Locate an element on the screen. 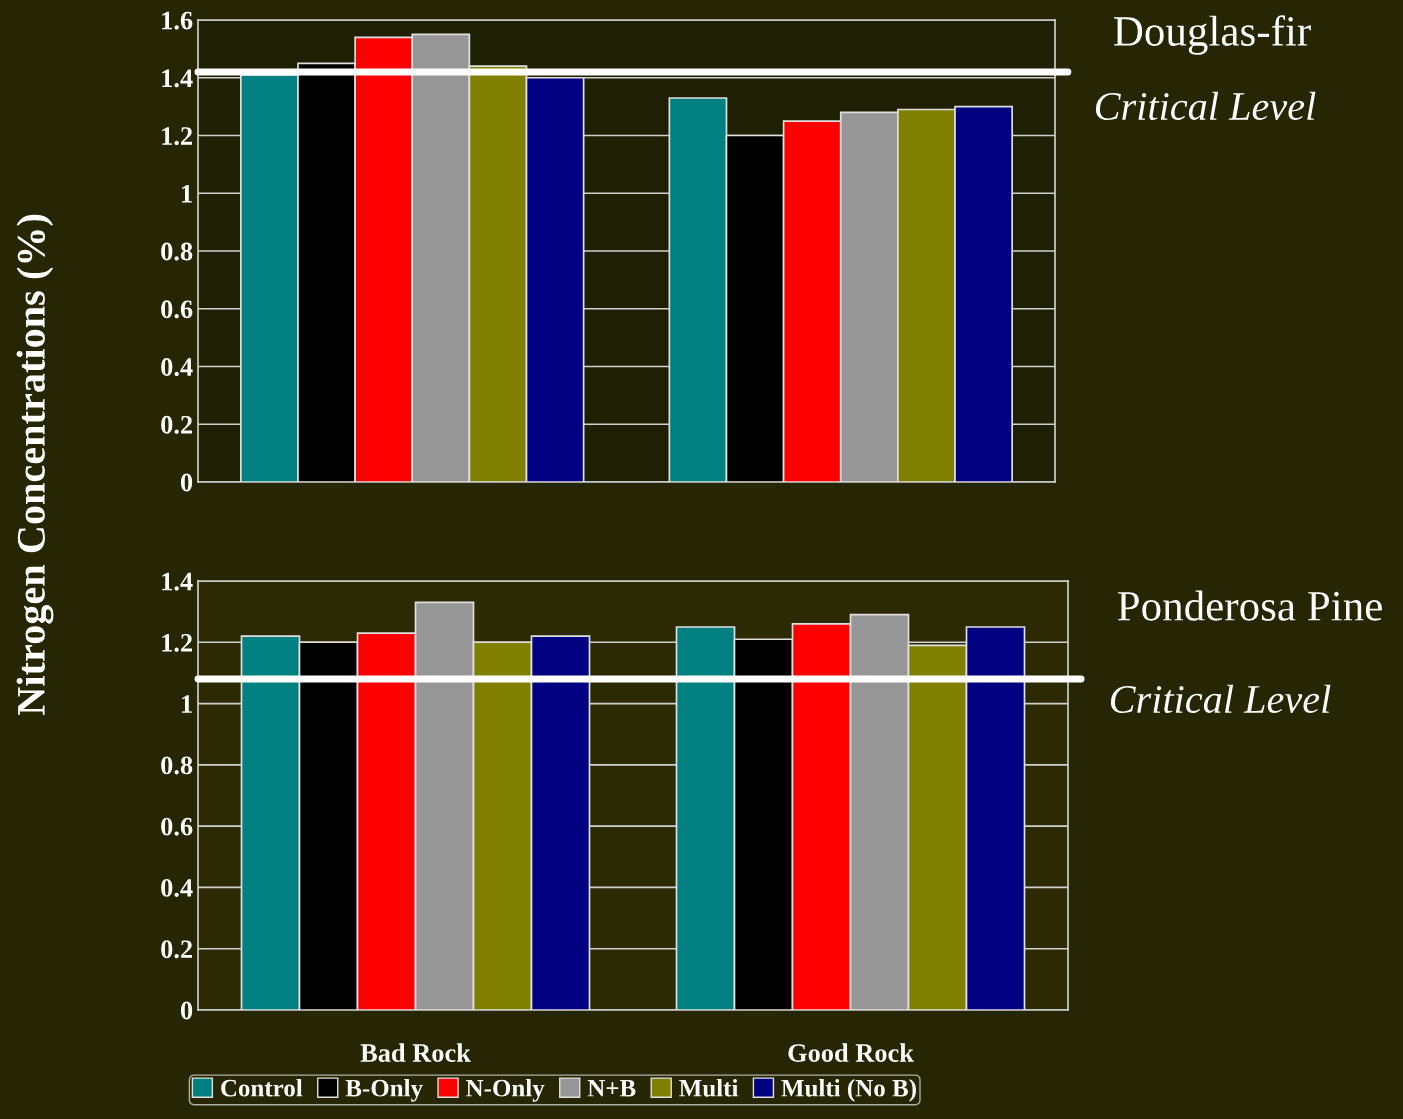  legend-label: Control is located at coordinates (262, 1088).